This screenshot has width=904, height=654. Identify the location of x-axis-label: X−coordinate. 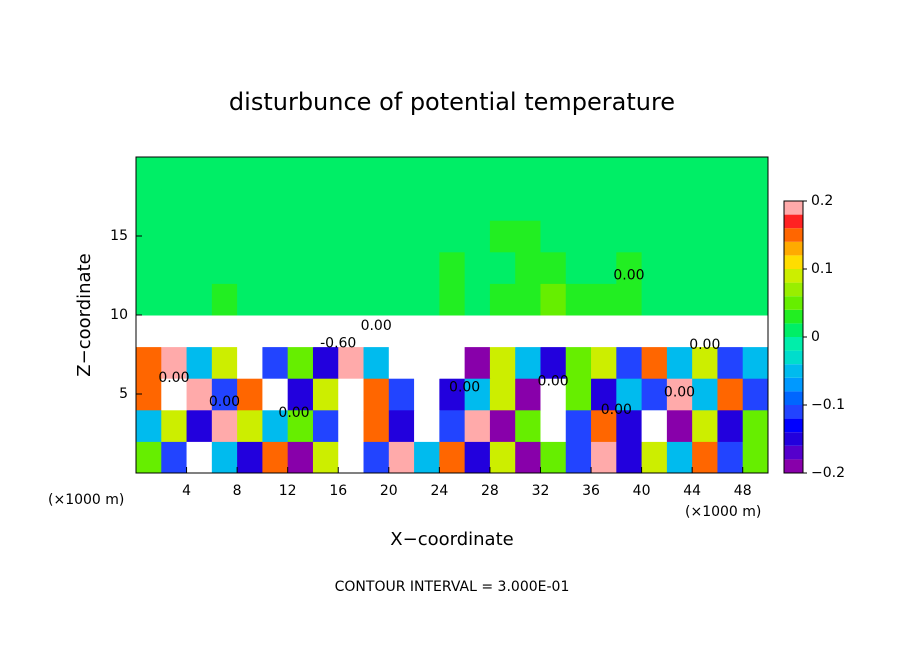
(451, 539).